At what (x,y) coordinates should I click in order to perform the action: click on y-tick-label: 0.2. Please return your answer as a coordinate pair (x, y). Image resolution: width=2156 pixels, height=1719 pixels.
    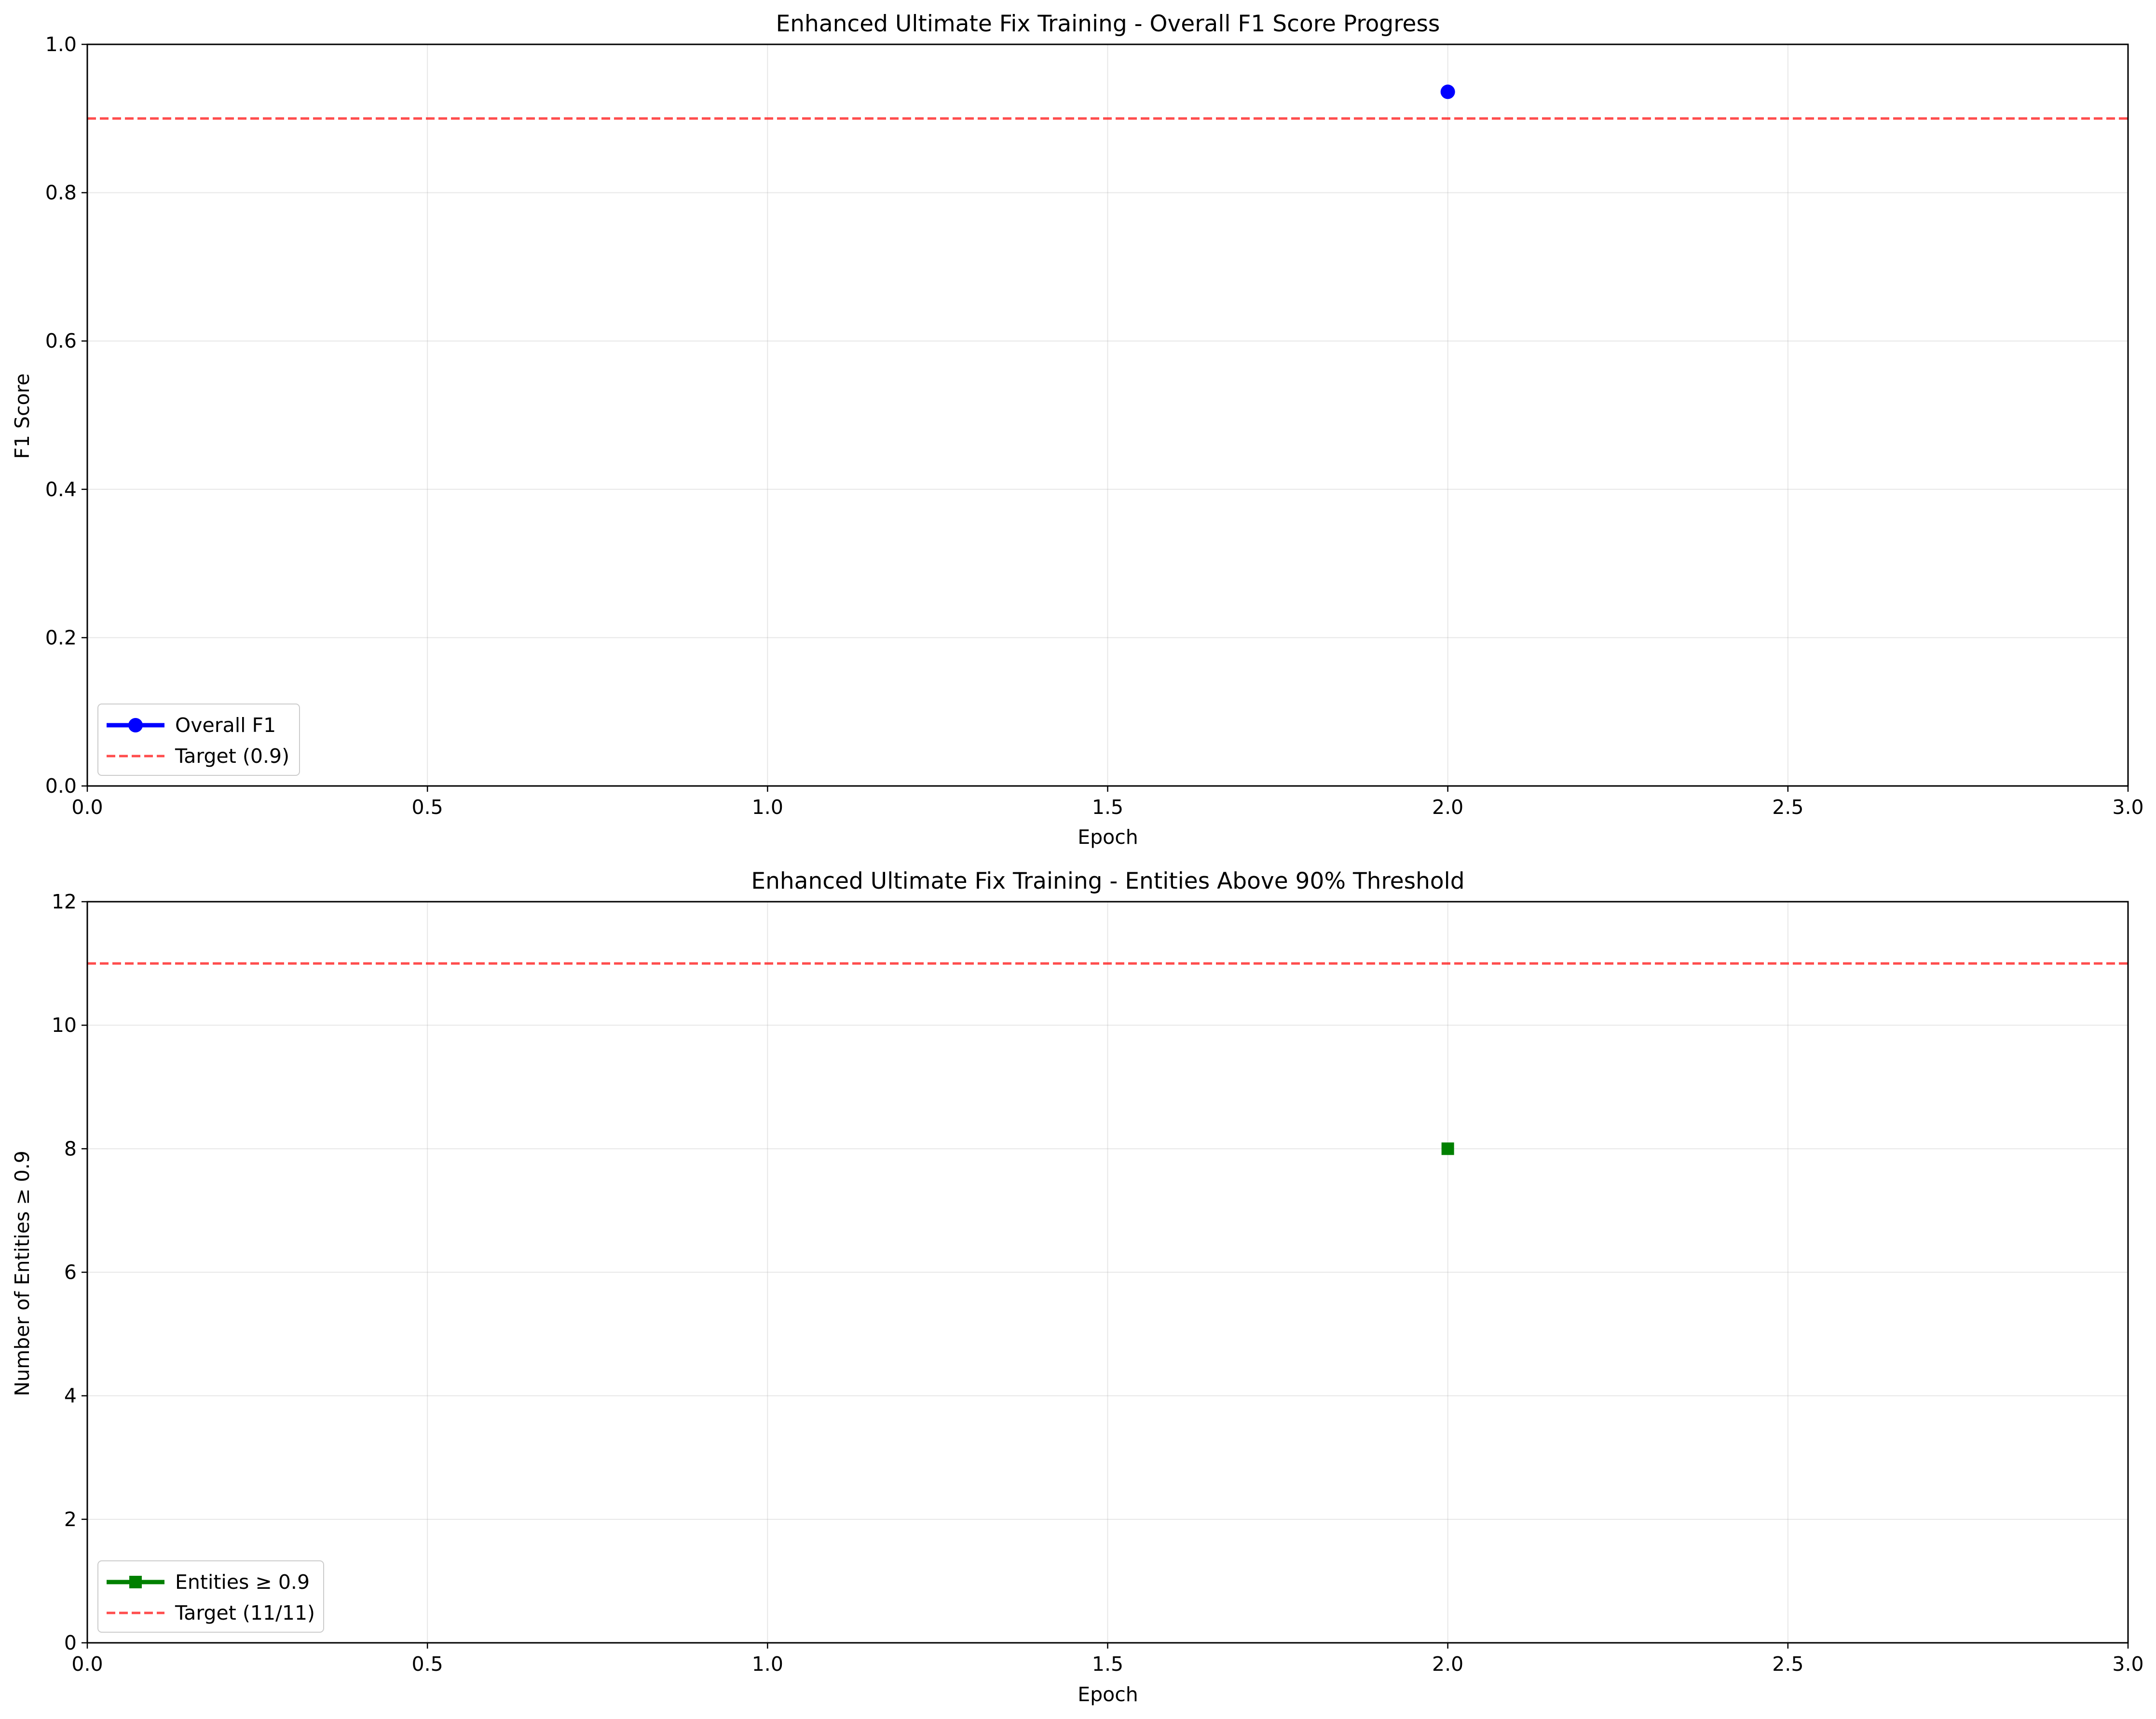
    Looking at the image, I should click on (61, 637).